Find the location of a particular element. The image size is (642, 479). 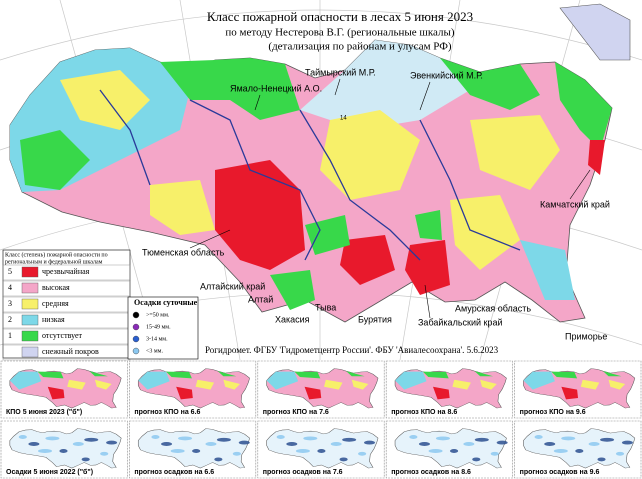

thumbnail-caption: КПО 5 июня 2023 ("б") is located at coordinates (44, 412).